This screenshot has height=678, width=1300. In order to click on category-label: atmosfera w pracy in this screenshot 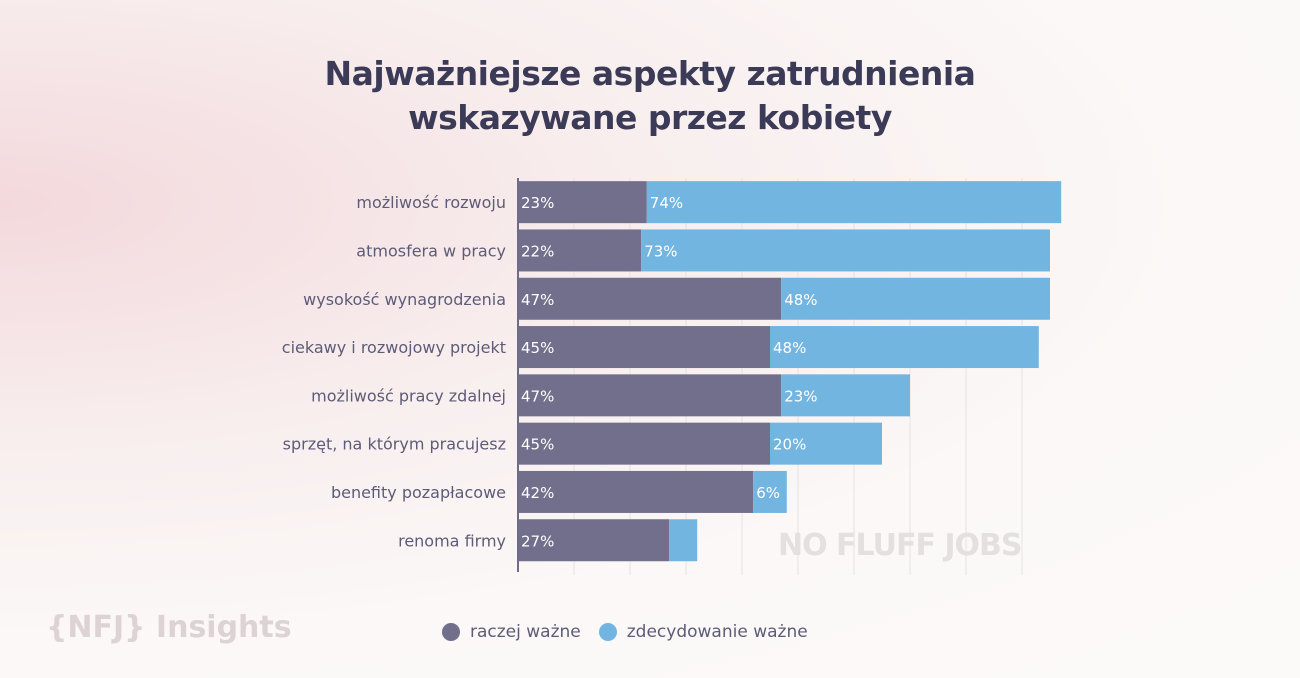, I will do `click(431, 250)`.